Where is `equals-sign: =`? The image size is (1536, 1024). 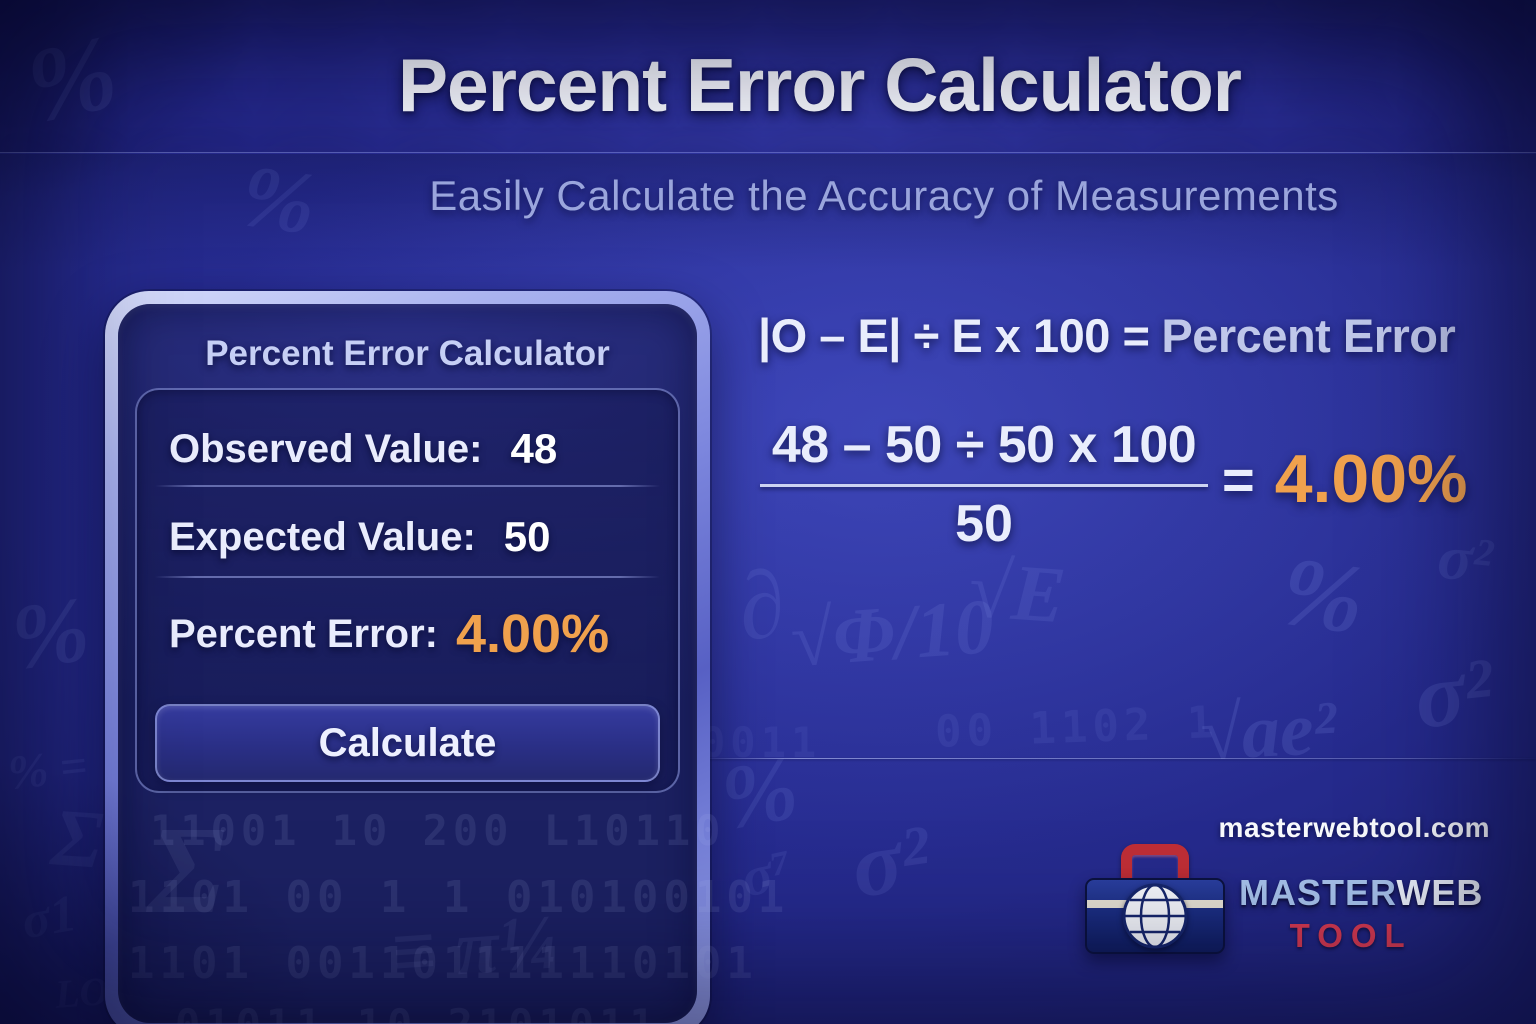 equals-sign: = is located at coordinates (1238, 479).